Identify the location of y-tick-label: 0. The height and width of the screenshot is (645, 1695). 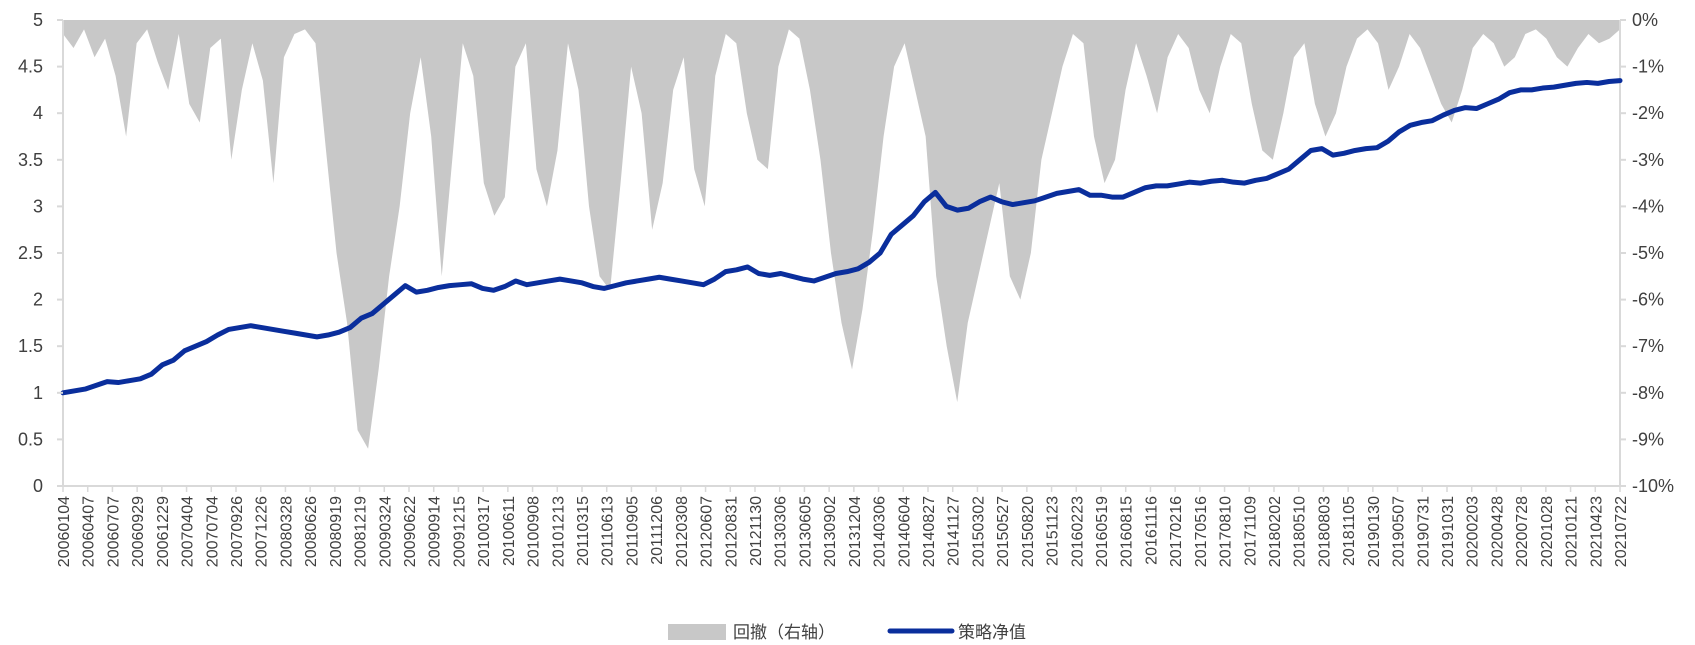
(38, 486).